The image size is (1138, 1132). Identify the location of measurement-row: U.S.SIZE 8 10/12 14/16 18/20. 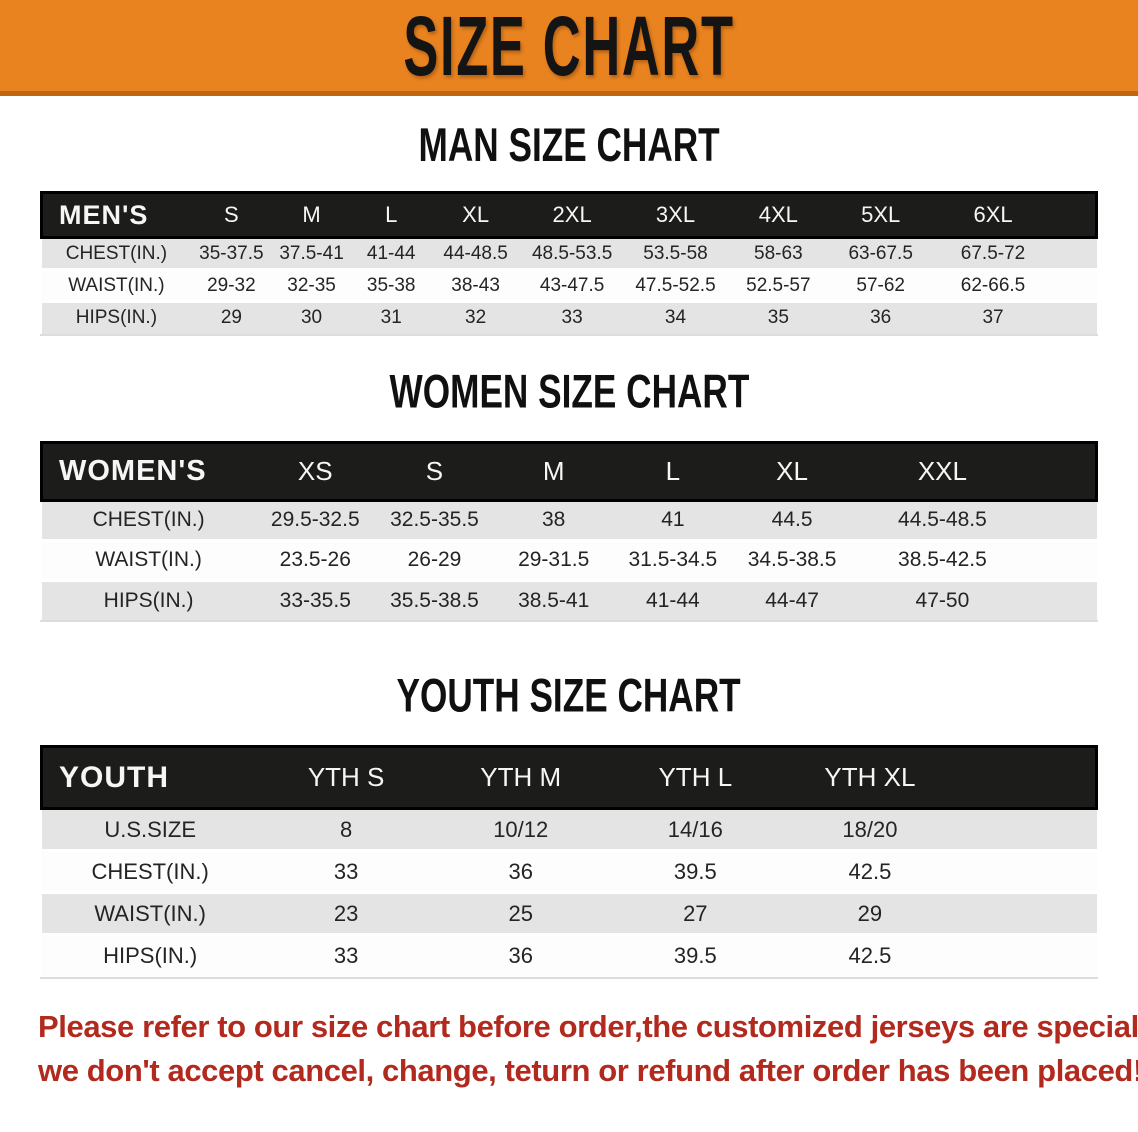
(569, 829).